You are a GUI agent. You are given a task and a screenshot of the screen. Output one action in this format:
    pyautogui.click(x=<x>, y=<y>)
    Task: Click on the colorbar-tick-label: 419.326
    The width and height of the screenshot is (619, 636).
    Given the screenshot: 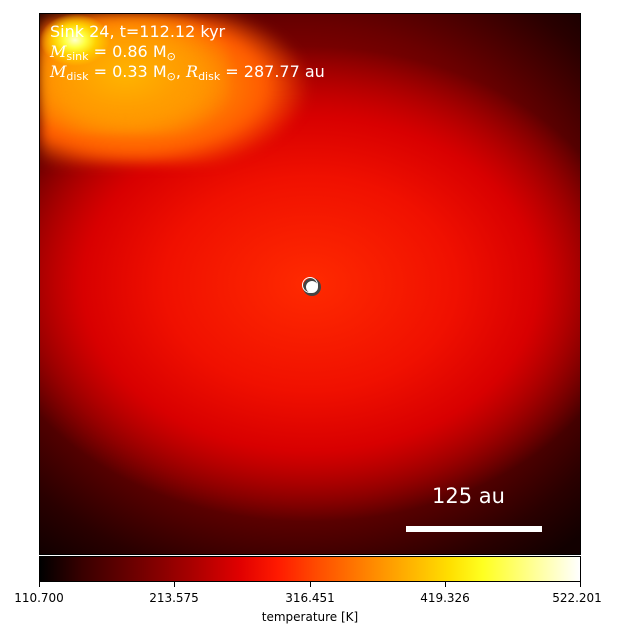 What is the action you would take?
    pyautogui.click(x=445, y=598)
    